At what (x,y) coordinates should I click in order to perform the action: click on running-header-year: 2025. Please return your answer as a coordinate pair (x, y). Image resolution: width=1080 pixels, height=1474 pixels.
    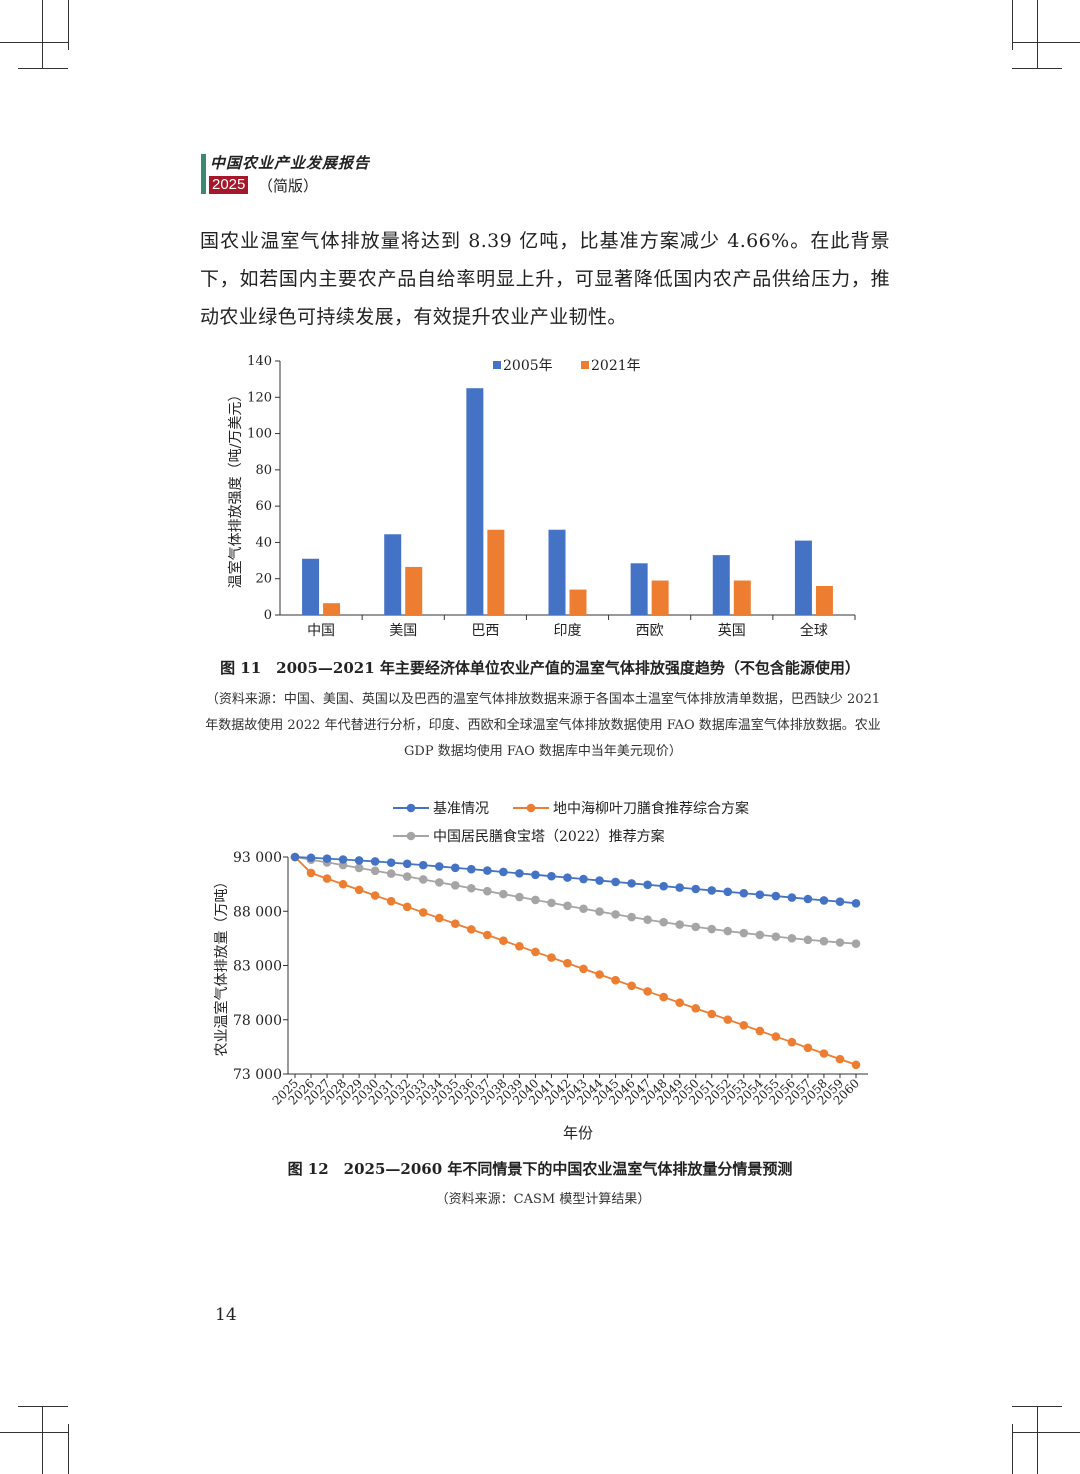
    Looking at the image, I should click on (229, 185).